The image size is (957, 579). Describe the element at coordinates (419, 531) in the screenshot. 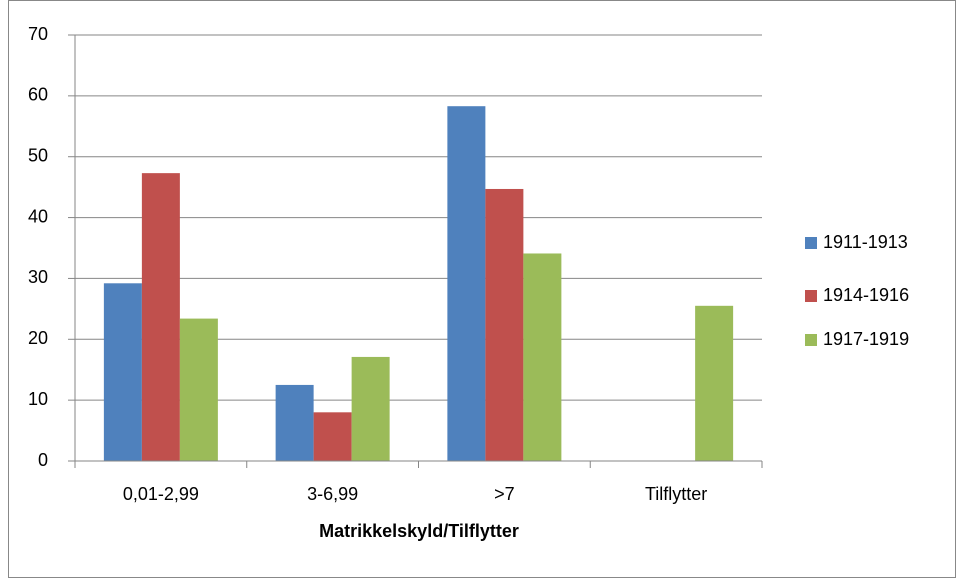

I see `x-axis-title: Matrikkelskyld/Tilflytter` at that location.